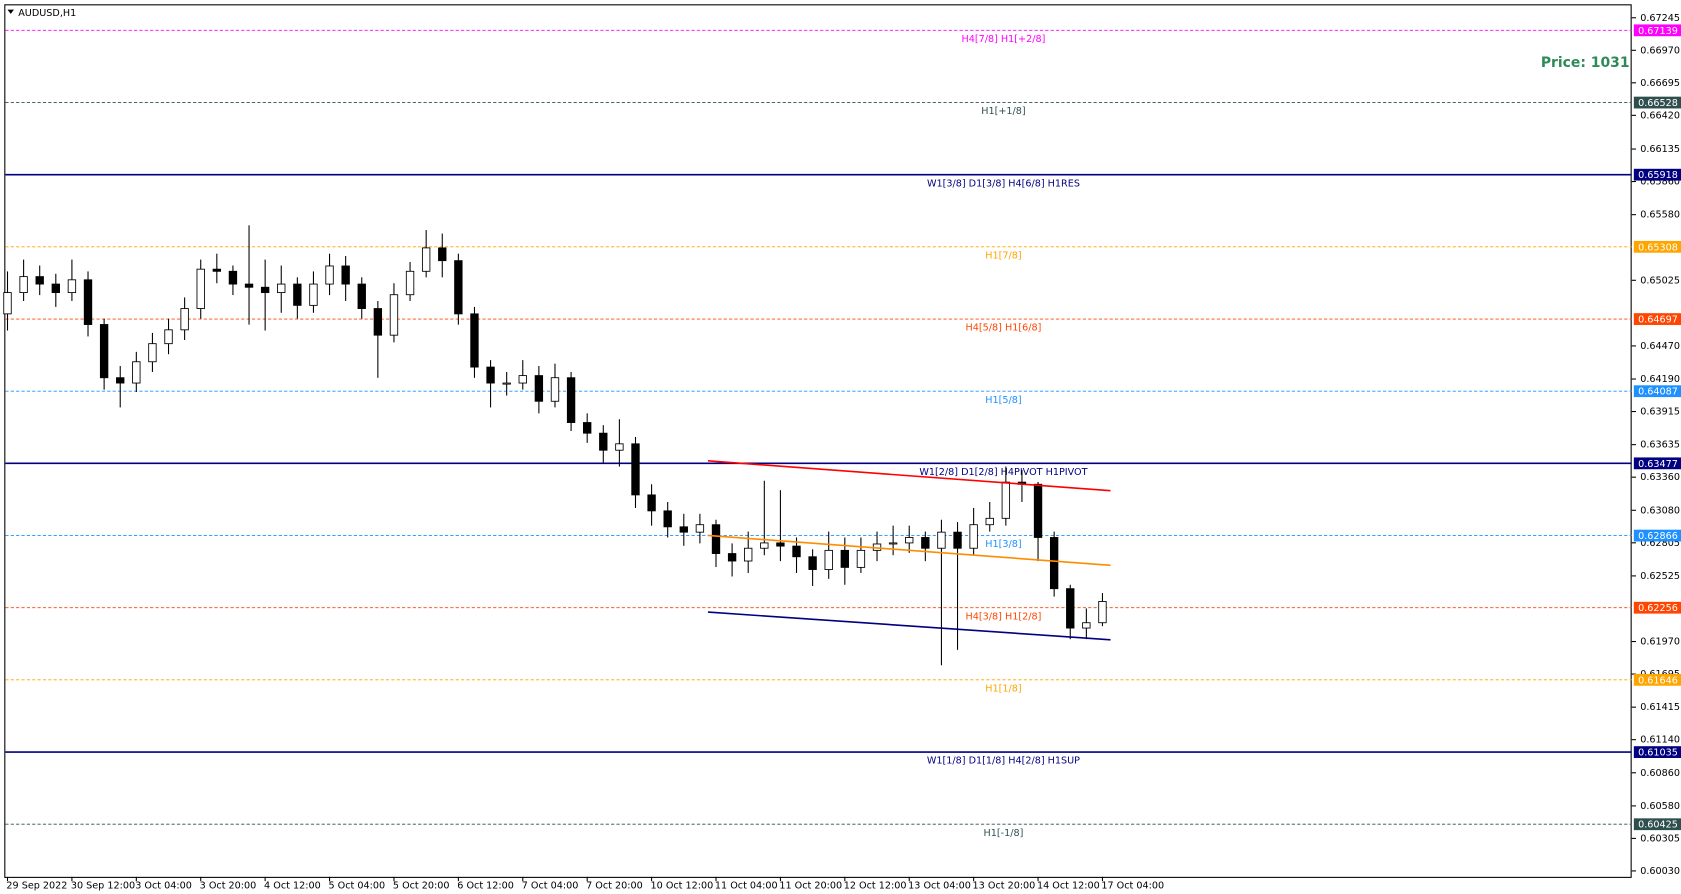 This screenshot has height=894, width=1681. What do you see at coordinates (875, 885) in the screenshot?
I see `x-tick-label: 12 Oct 12:00` at bounding box center [875, 885].